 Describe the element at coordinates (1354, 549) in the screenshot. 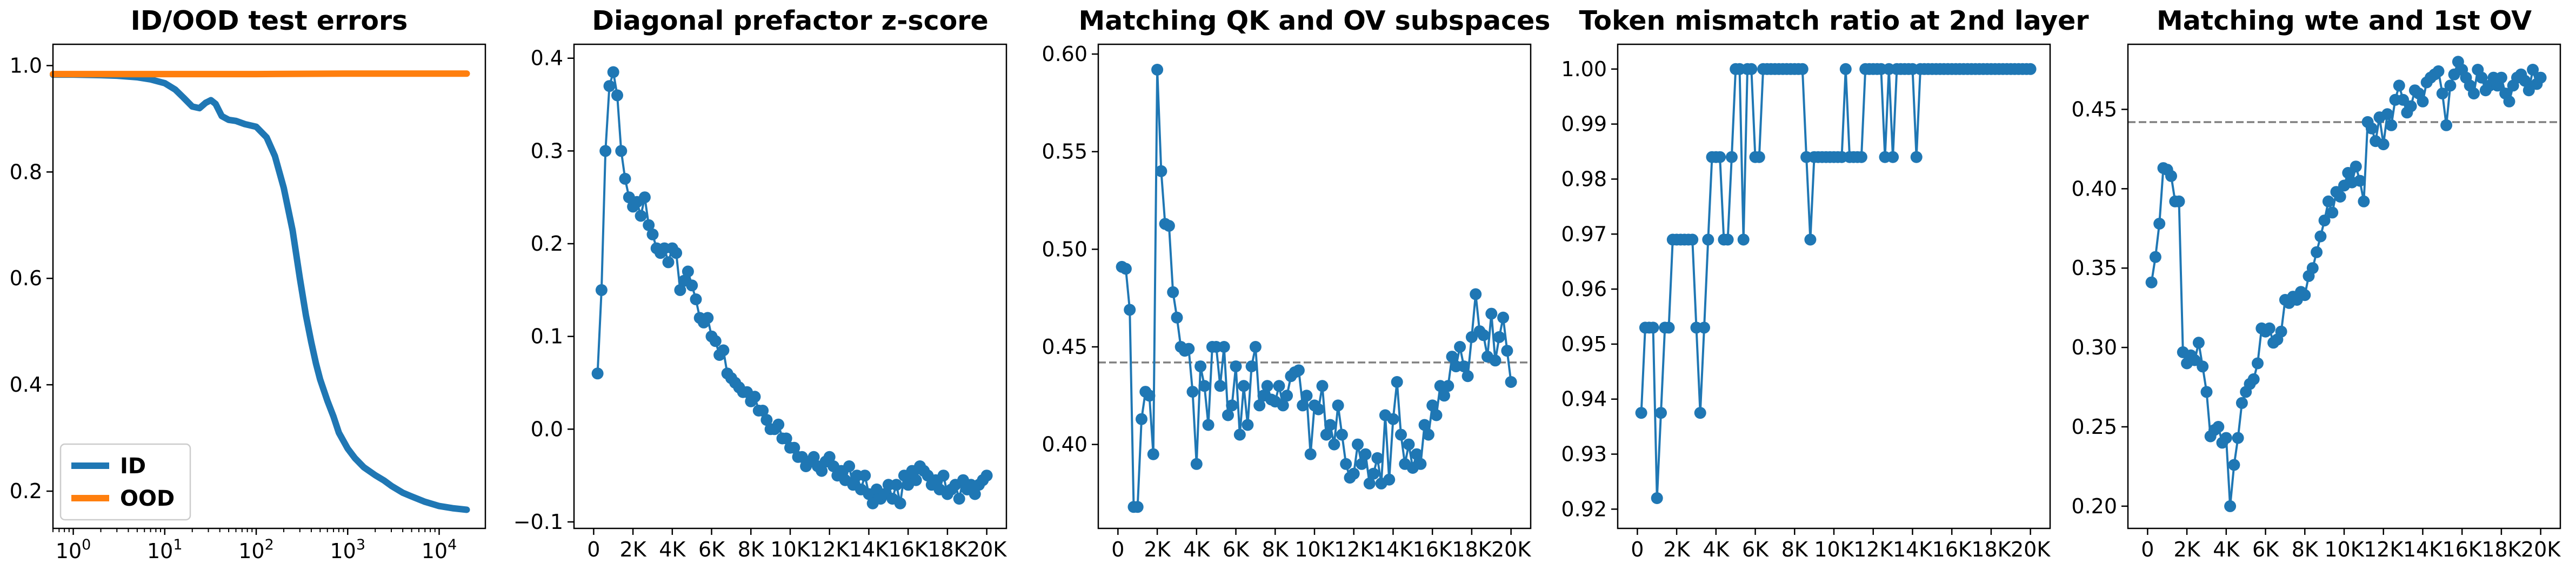

I see `panel-3-xtick-label: 12K` at that location.